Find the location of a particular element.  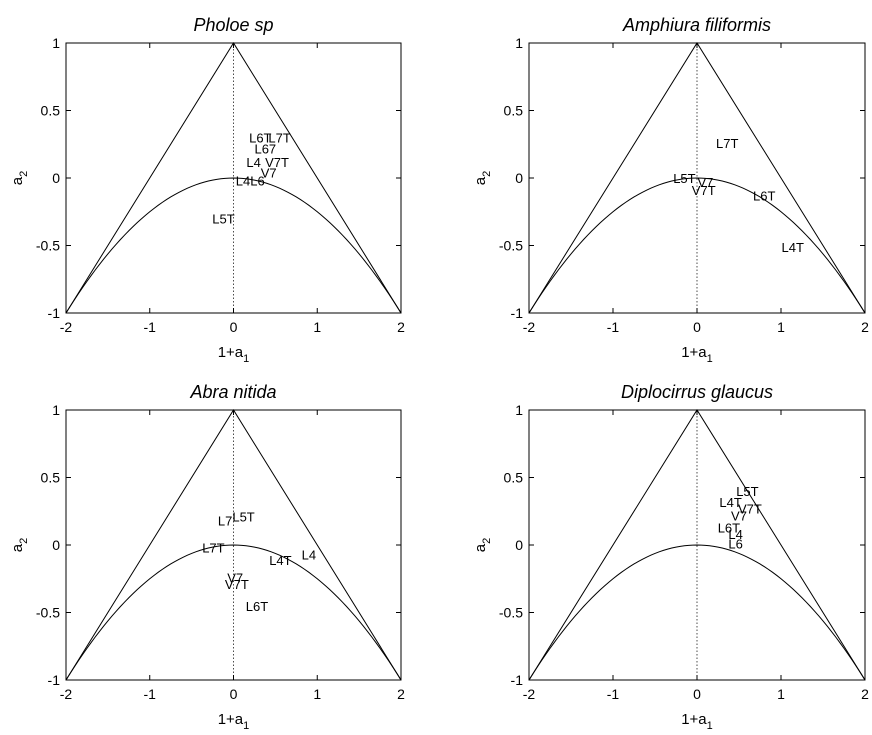

data-point-label: L67 is located at coordinates (265, 148).